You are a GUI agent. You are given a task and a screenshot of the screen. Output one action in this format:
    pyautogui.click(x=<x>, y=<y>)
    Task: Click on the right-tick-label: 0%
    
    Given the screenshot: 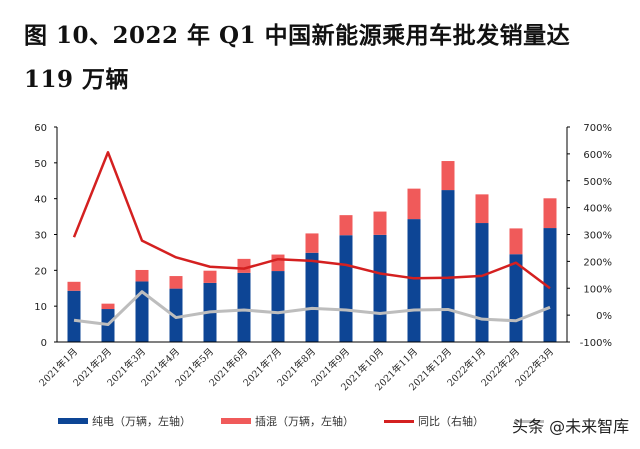 What is the action you would take?
    pyautogui.click(x=604, y=316)
    